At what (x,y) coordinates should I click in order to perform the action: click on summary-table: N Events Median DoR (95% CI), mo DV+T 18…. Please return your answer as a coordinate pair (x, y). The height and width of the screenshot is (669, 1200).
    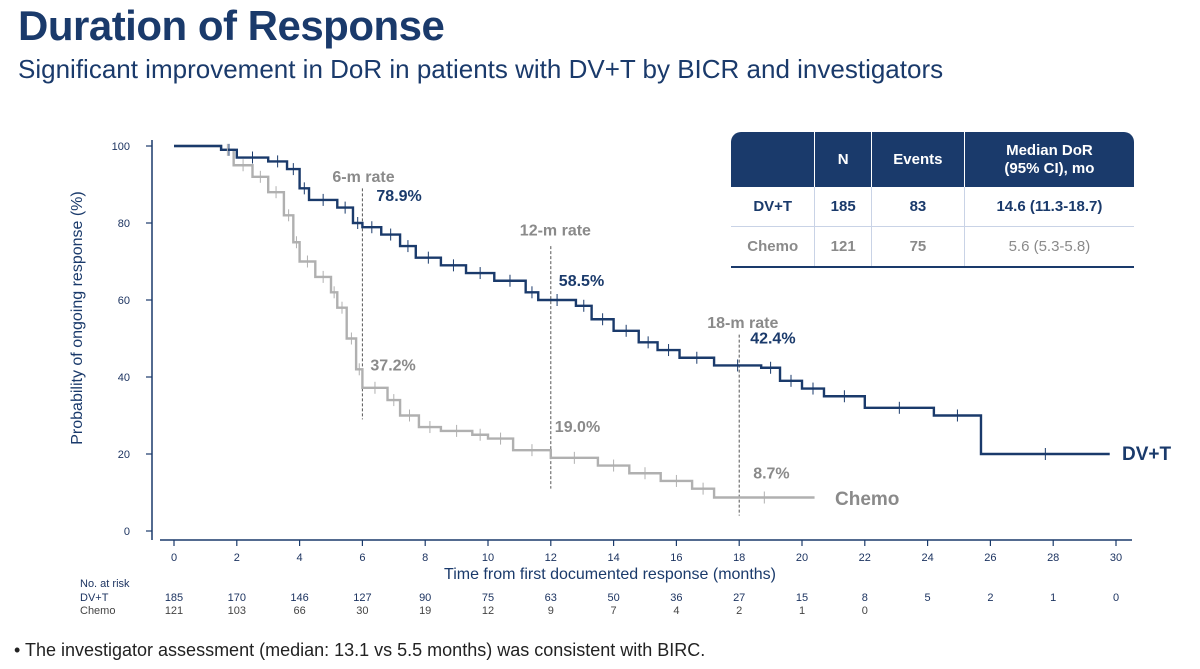
    Looking at the image, I should click on (932, 200).